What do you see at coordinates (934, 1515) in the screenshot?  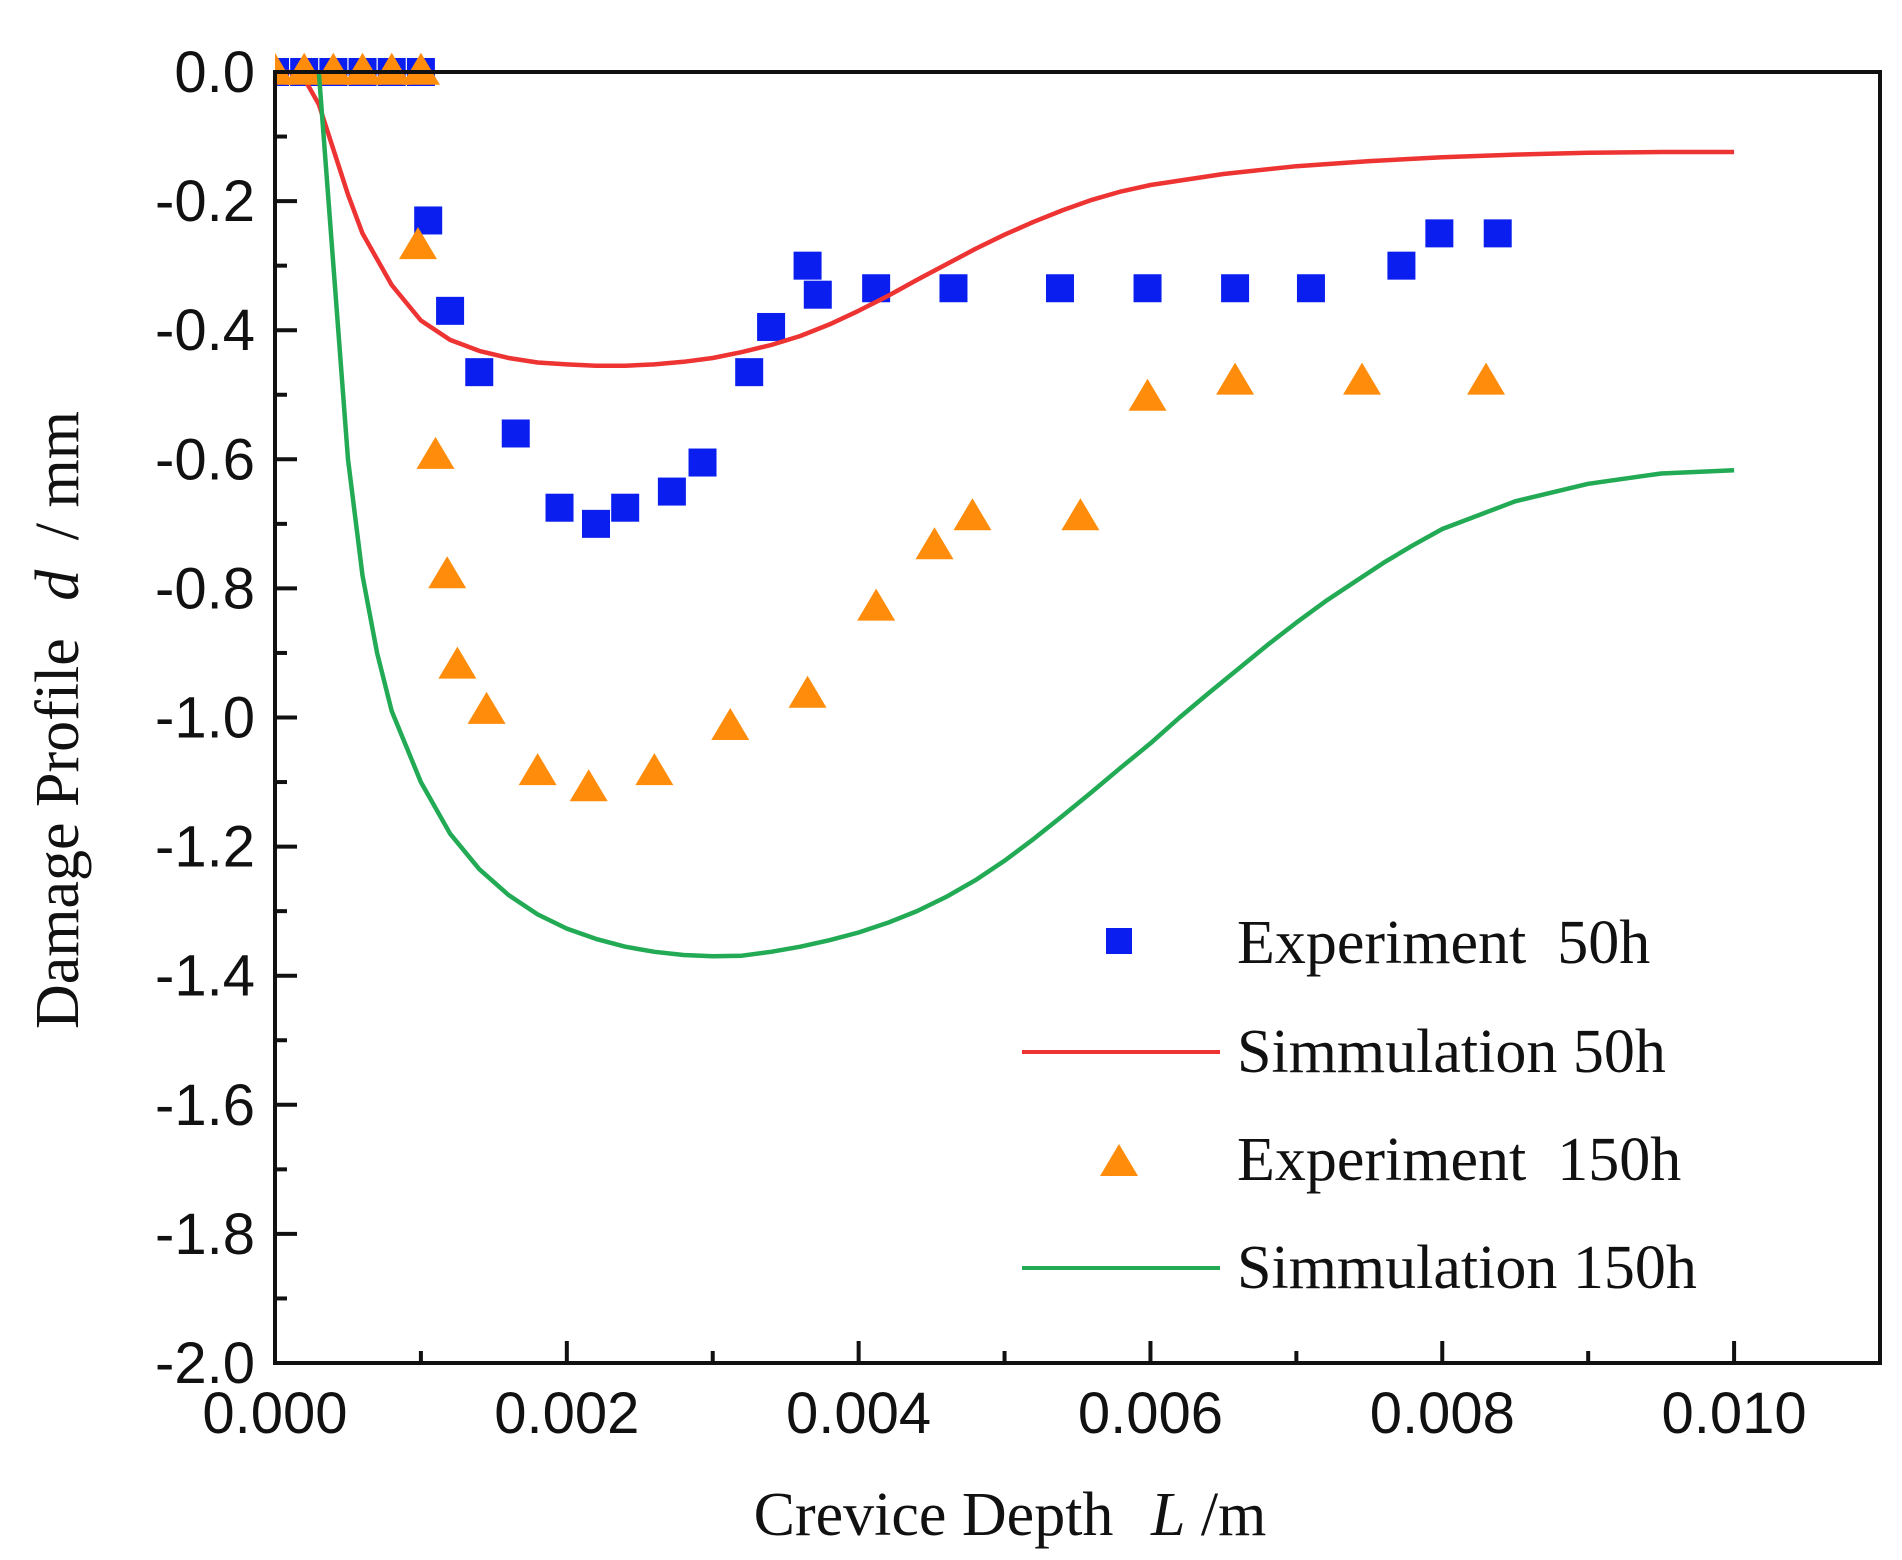 I see `x-axis-title-prefix: Crevice Depth` at bounding box center [934, 1515].